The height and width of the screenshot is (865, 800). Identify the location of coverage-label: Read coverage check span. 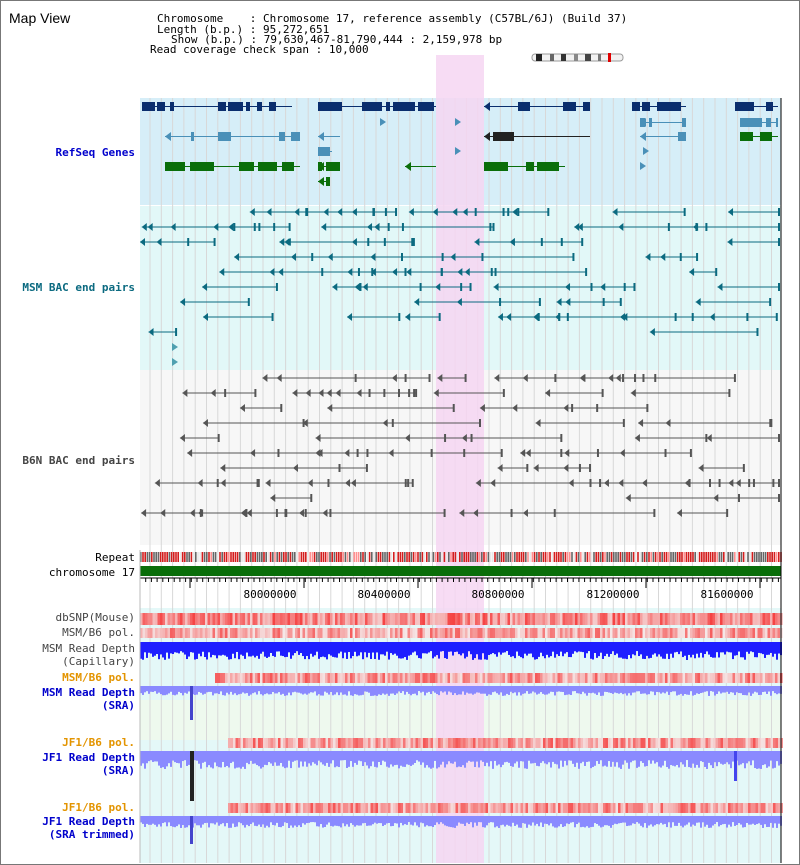
(229, 49).